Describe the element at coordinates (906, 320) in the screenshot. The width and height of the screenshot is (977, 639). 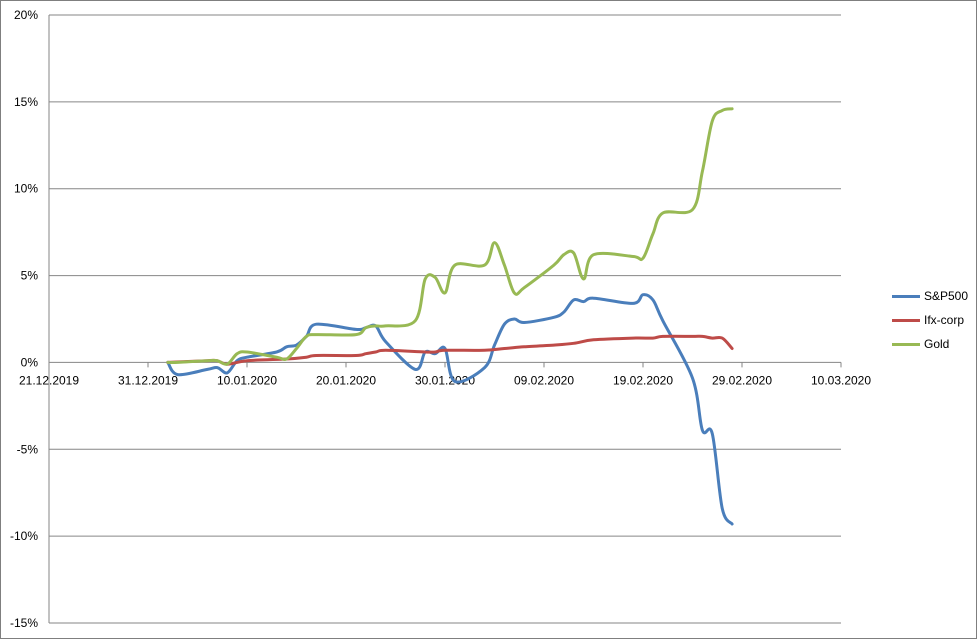
I see `legend-swatch-ifx-corp` at that location.